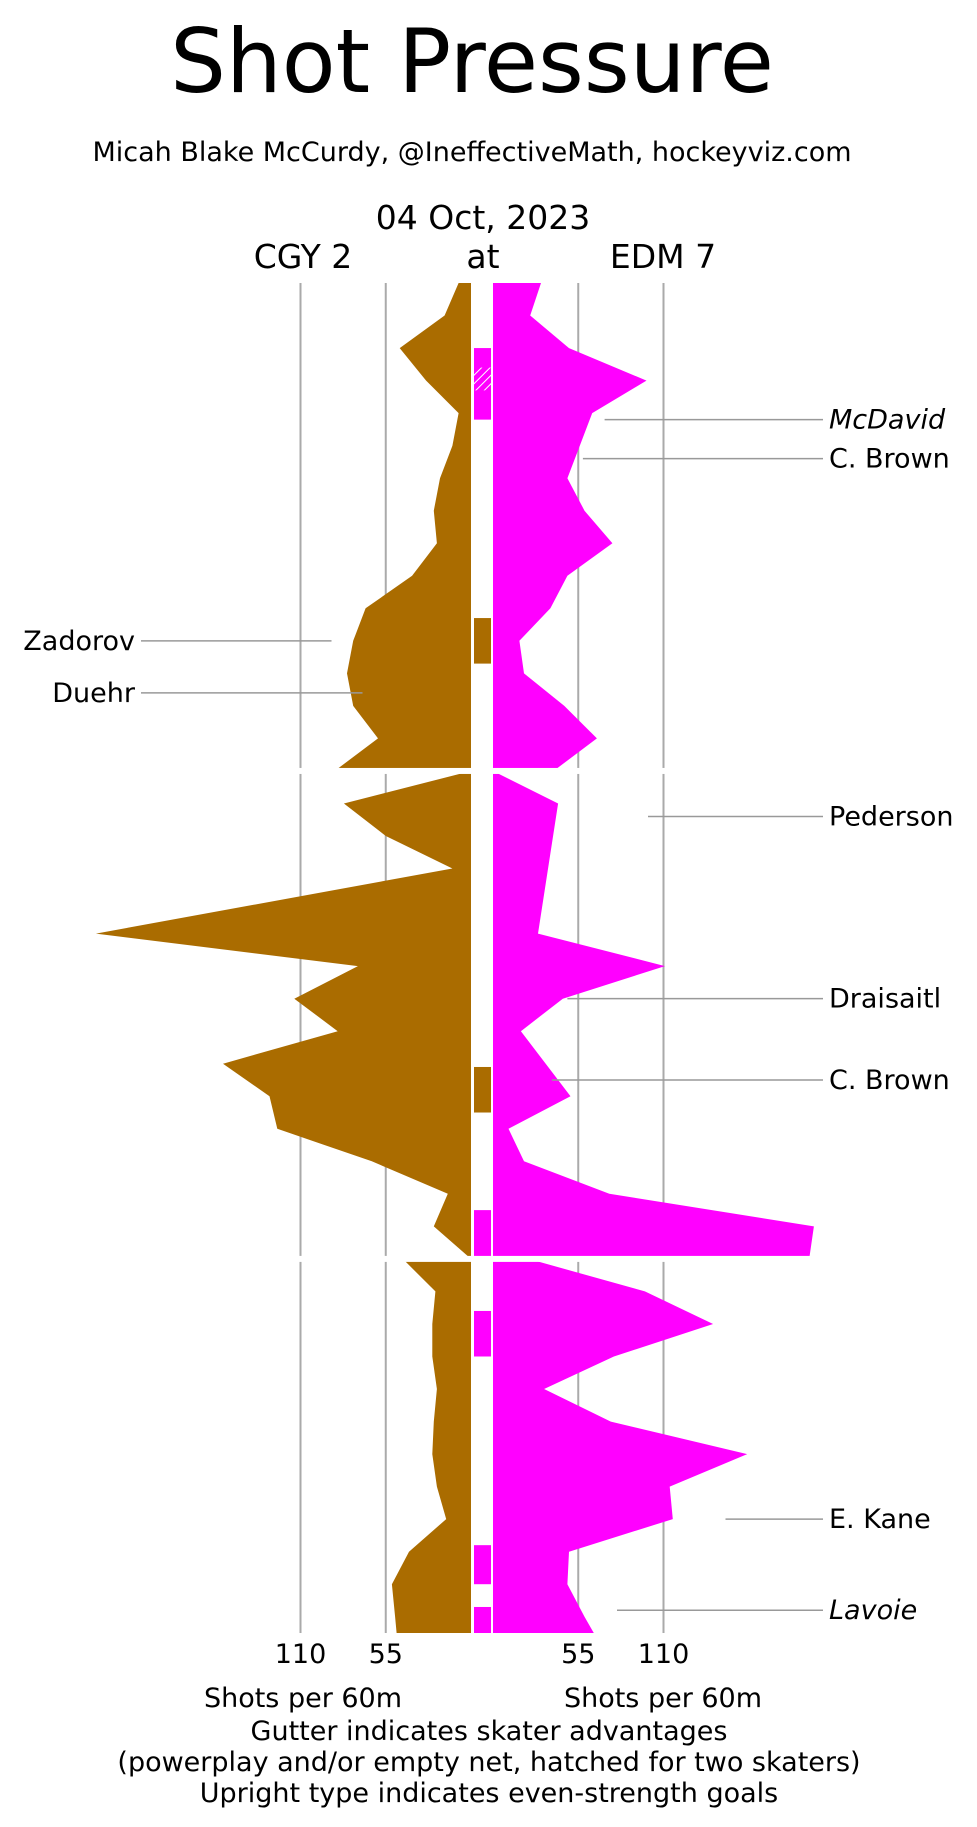 This screenshot has width=977, height=1827. Describe the element at coordinates (664, 1654) in the screenshot. I see `tick-label-home-110: 110` at that location.